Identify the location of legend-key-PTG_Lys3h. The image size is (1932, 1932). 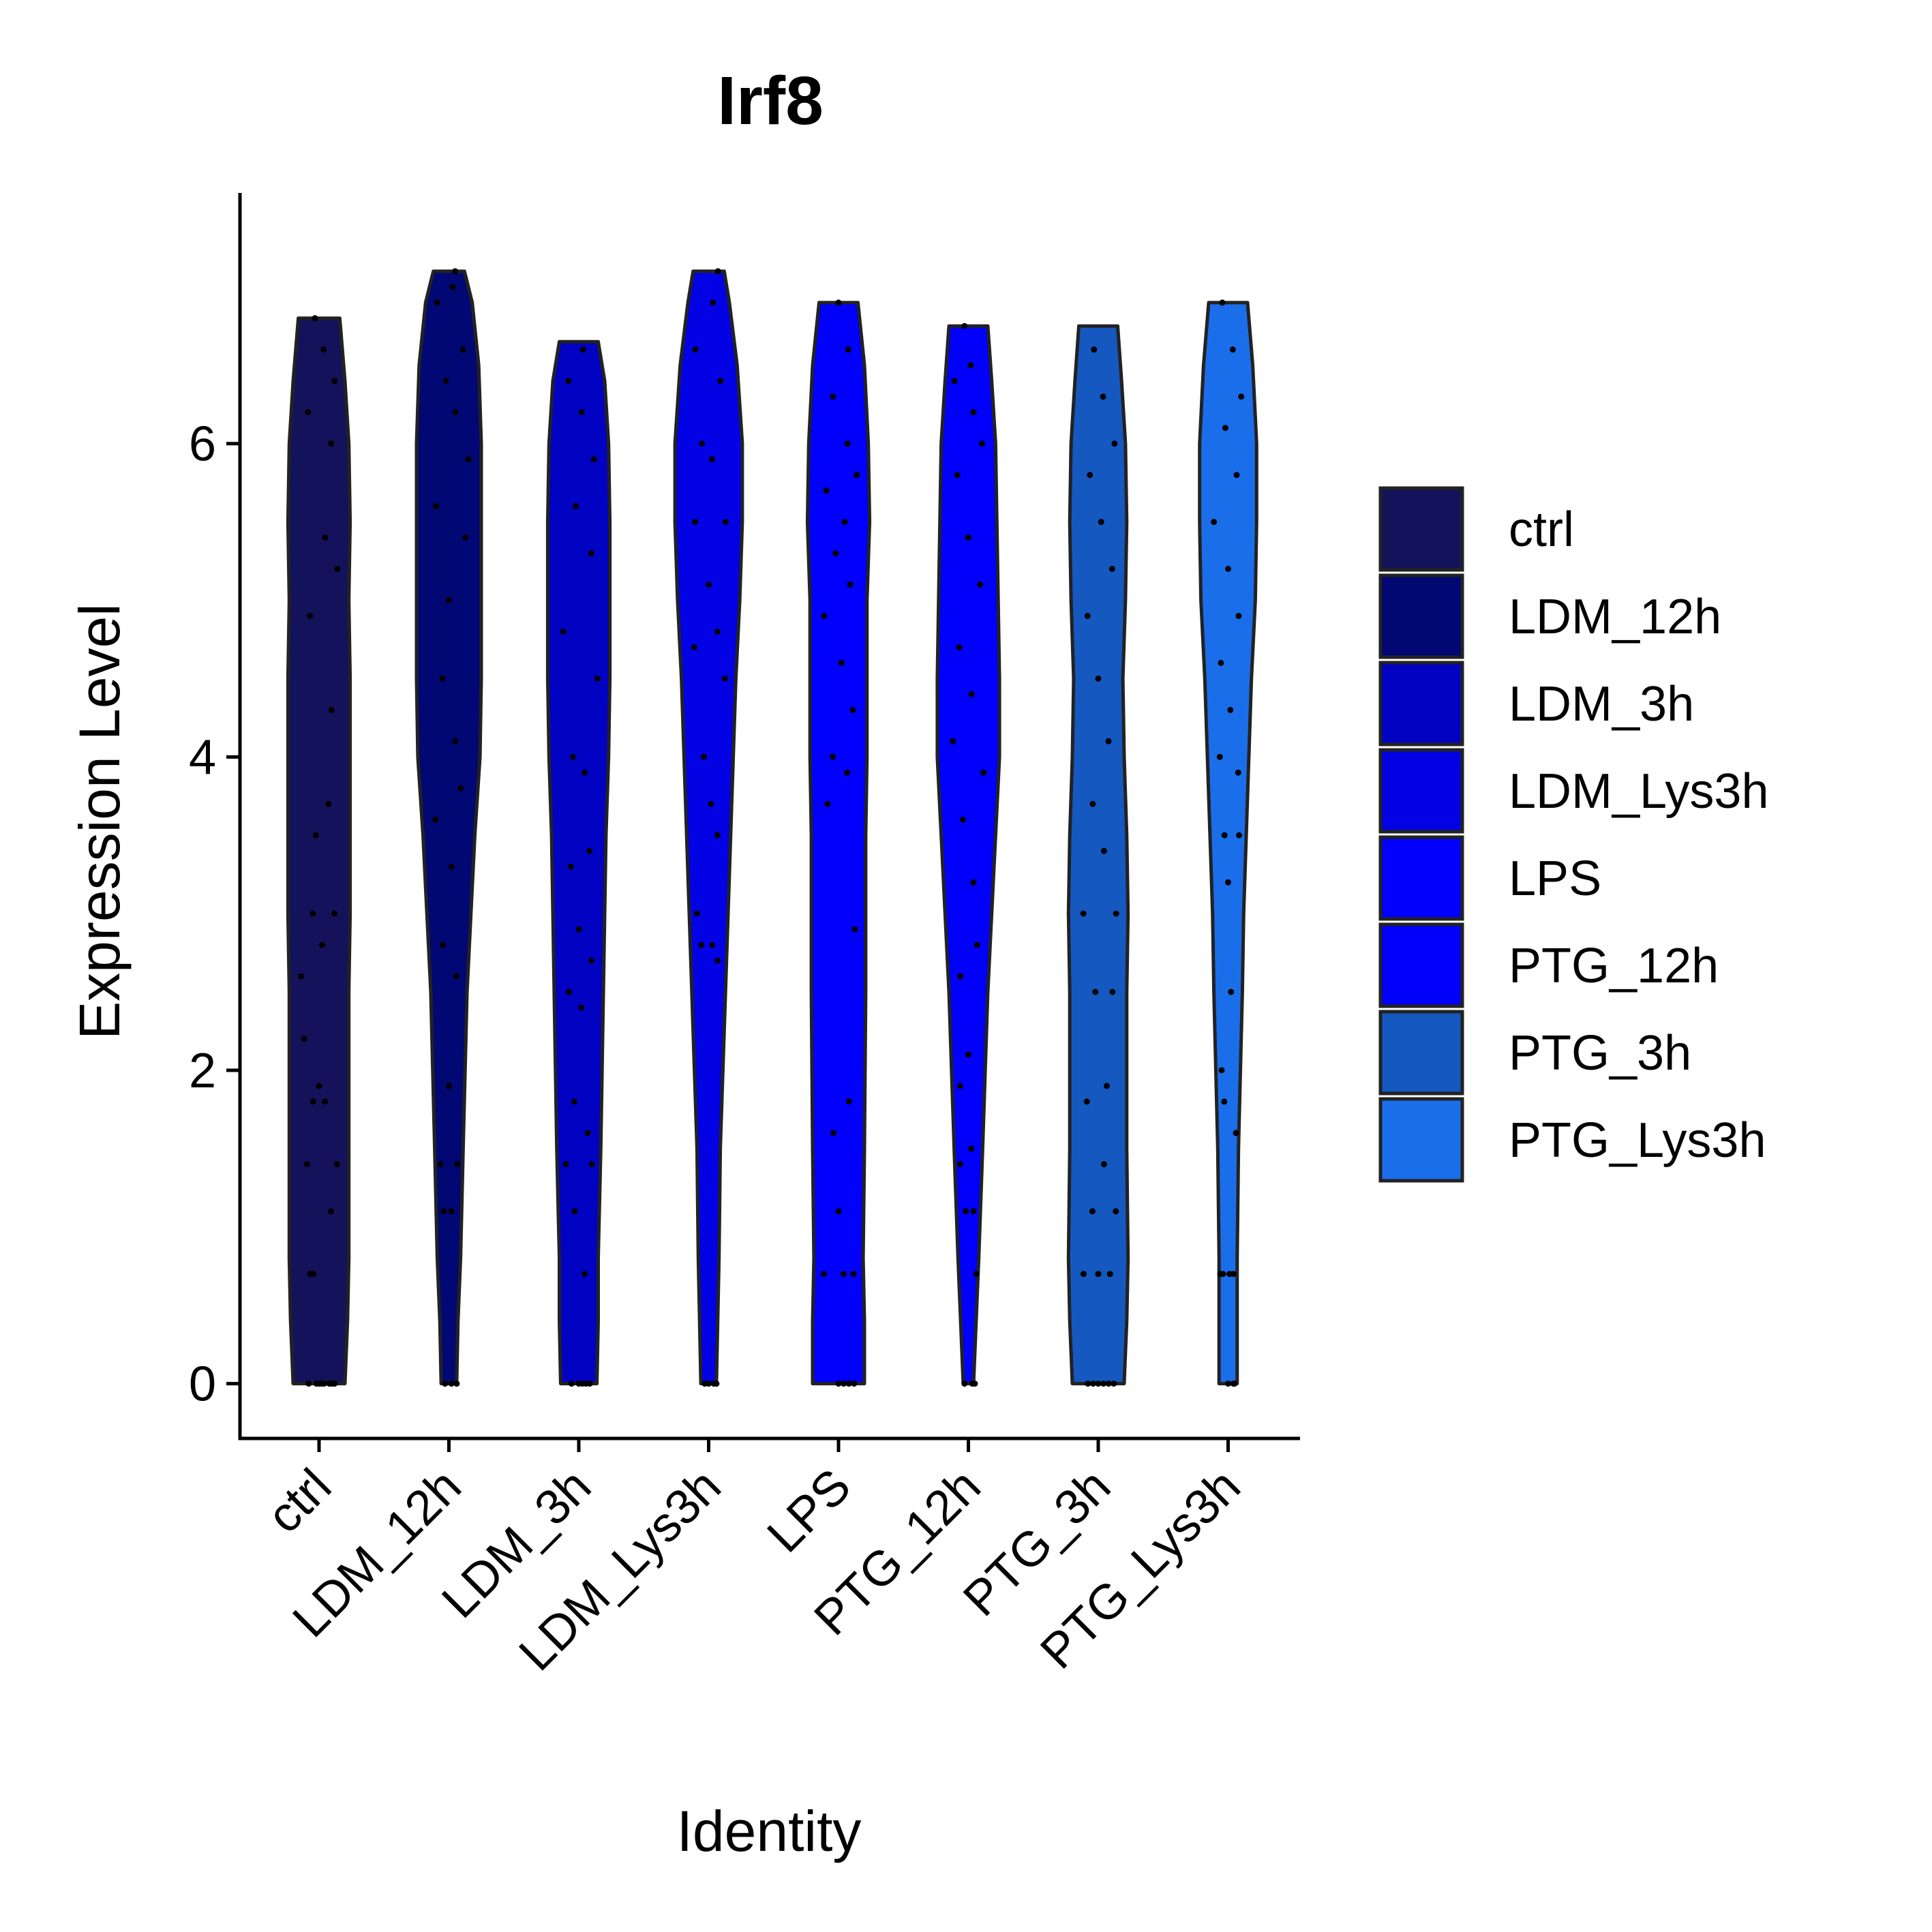
(1421, 1140).